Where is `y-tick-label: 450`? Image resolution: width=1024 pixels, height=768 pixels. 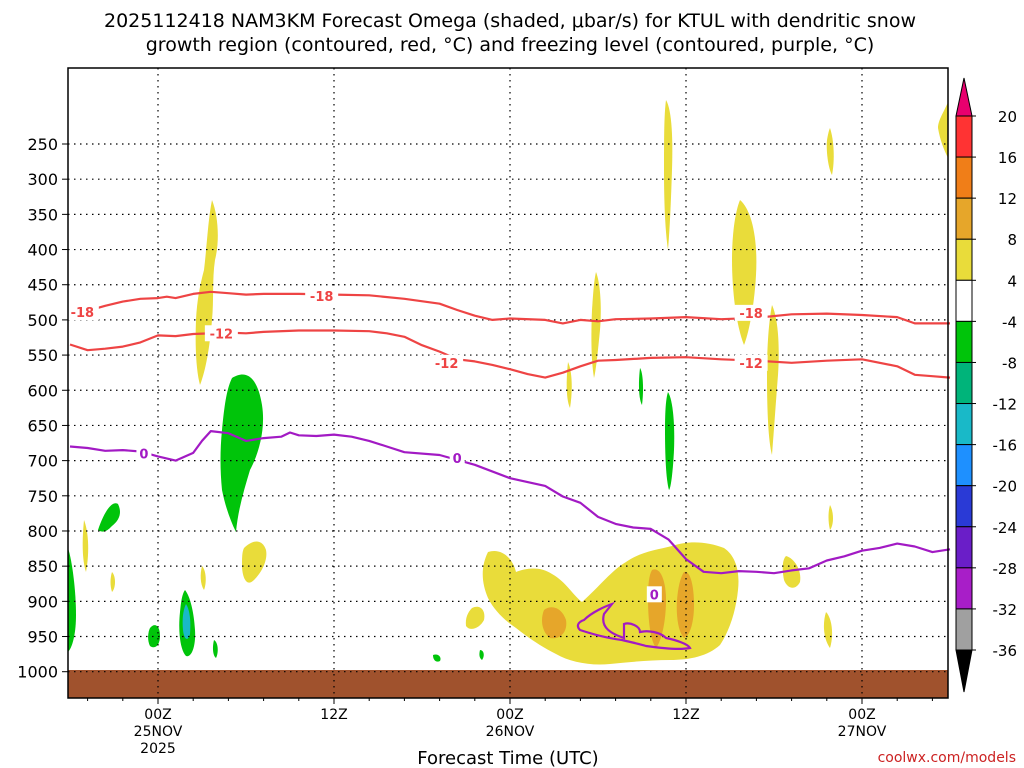
y-tick-label: 450 is located at coordinates (42, 285).